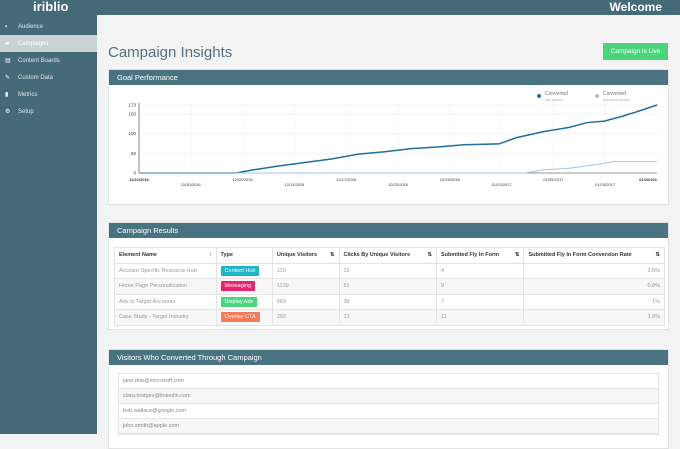  I want to click on x-tick-label: 12/23/2016, so click(398, 184).